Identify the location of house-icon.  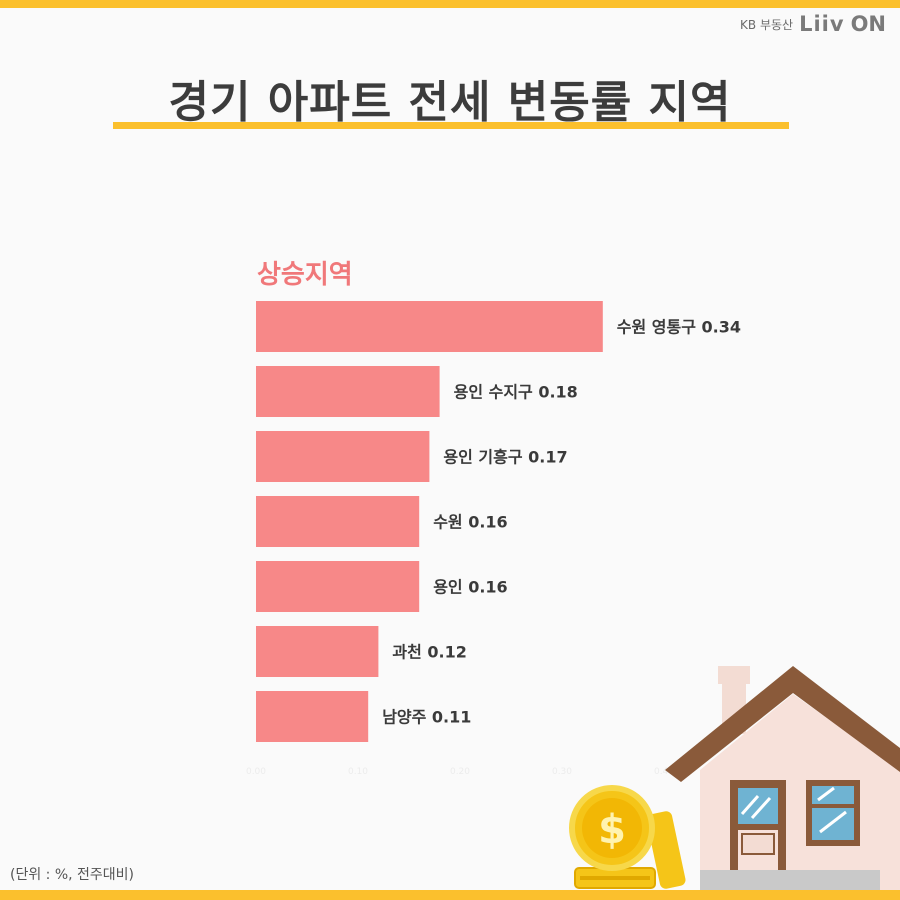
(782, 778).